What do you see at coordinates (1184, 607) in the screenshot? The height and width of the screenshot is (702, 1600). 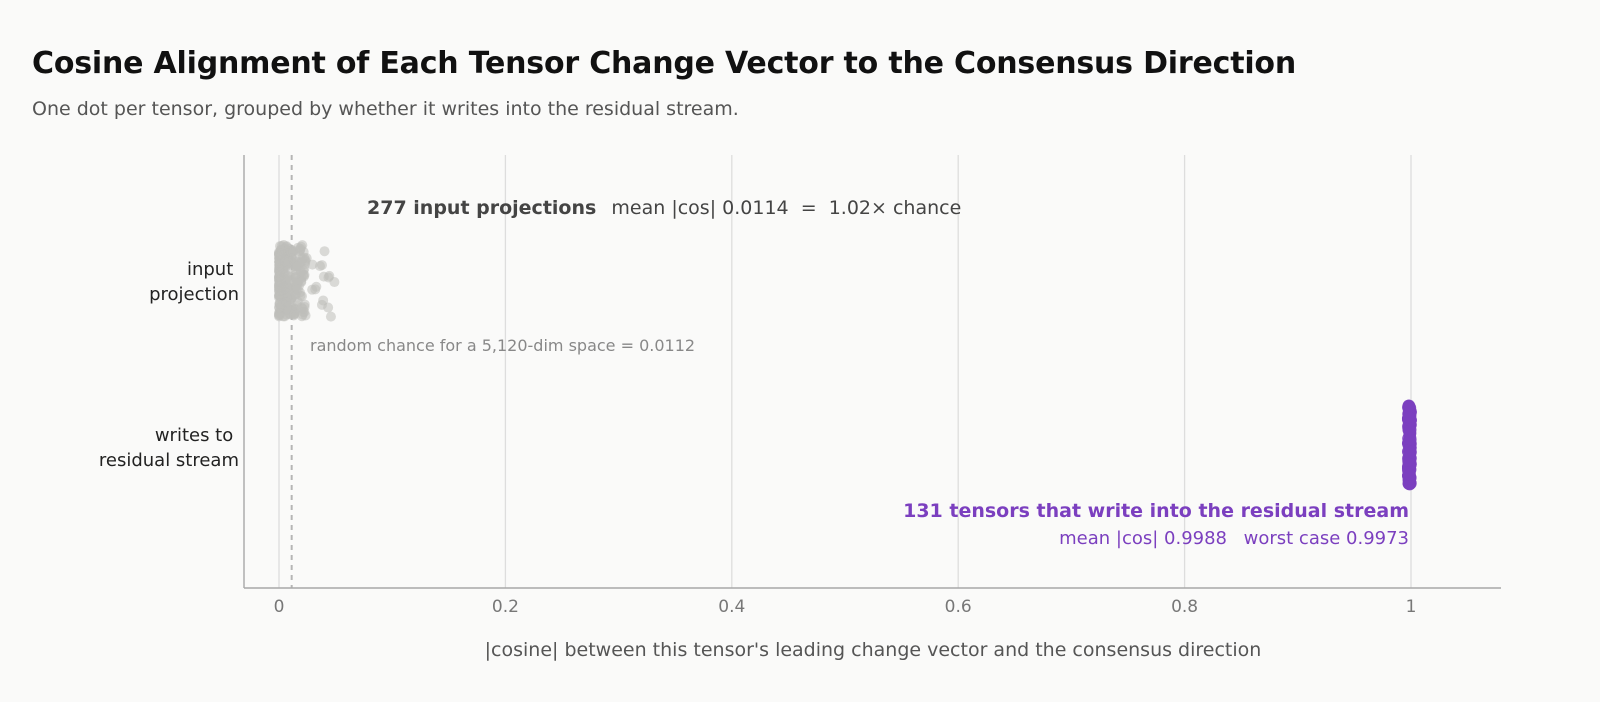 I see `x-tick-label: 0.8` at bounding box center [1184, 607].